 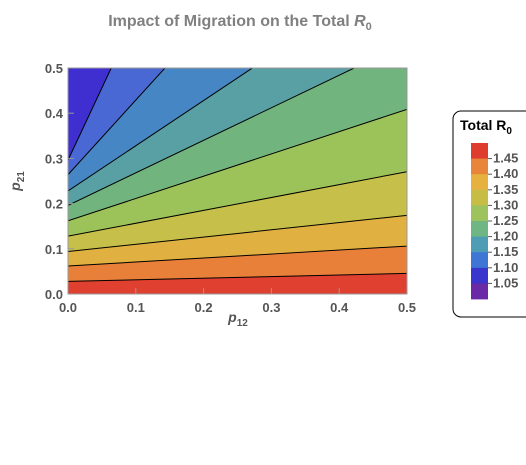 I want to click on legend-label: 1.20, so click(x=505, y=236).